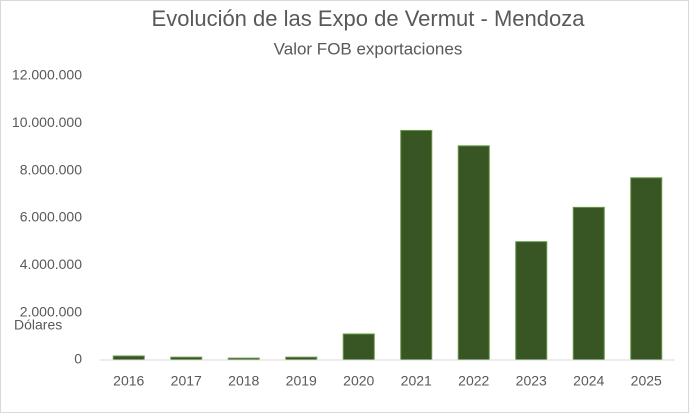 This screenshot has height=413, width=689. What do you see at coordinates (38, 325) in the screenshot?
I see `y-axis-label: Dólares` at bounding box center [38, 325].